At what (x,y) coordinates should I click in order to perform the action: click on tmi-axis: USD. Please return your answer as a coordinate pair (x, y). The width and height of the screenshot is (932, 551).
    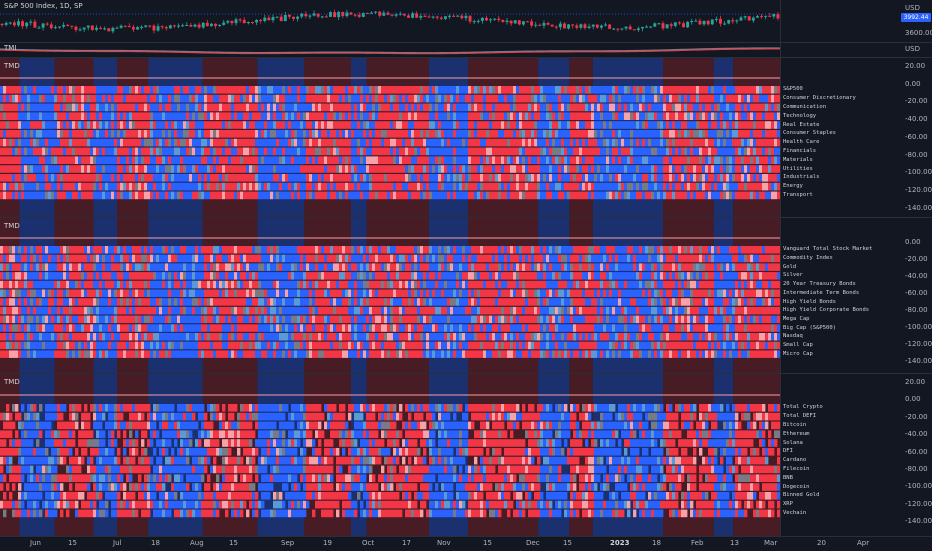
    Looking at the image, I should click on (856, 50).